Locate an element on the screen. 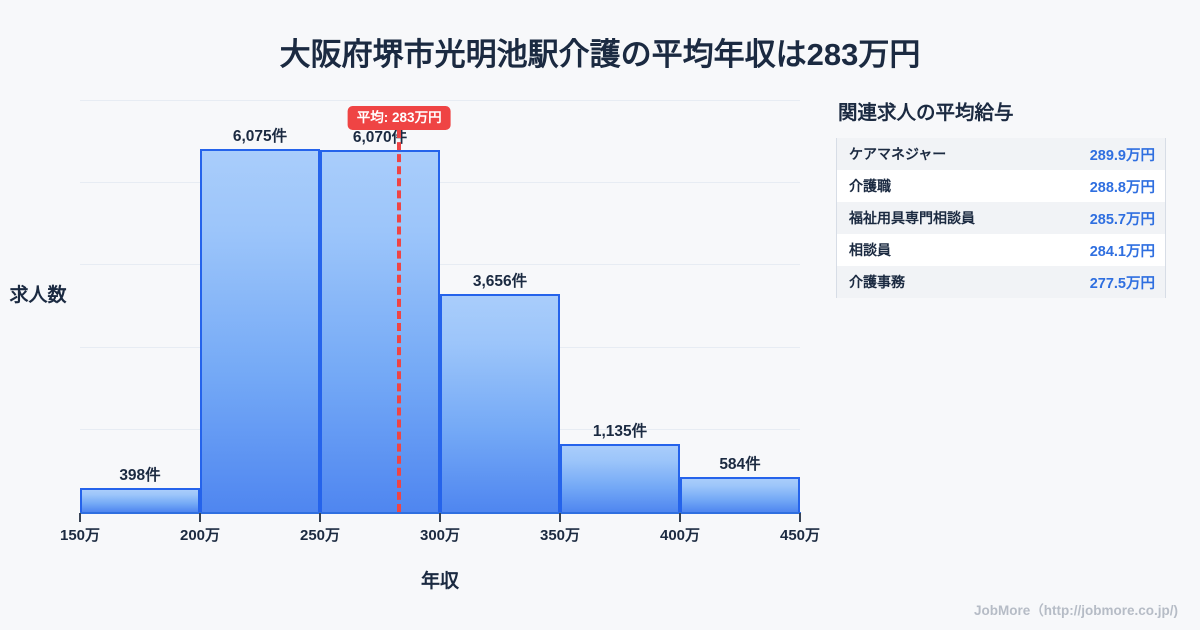 This screenshot has width=1200, height=630. bar-value-label: 3,656件 is located at coordinates (500, 281).